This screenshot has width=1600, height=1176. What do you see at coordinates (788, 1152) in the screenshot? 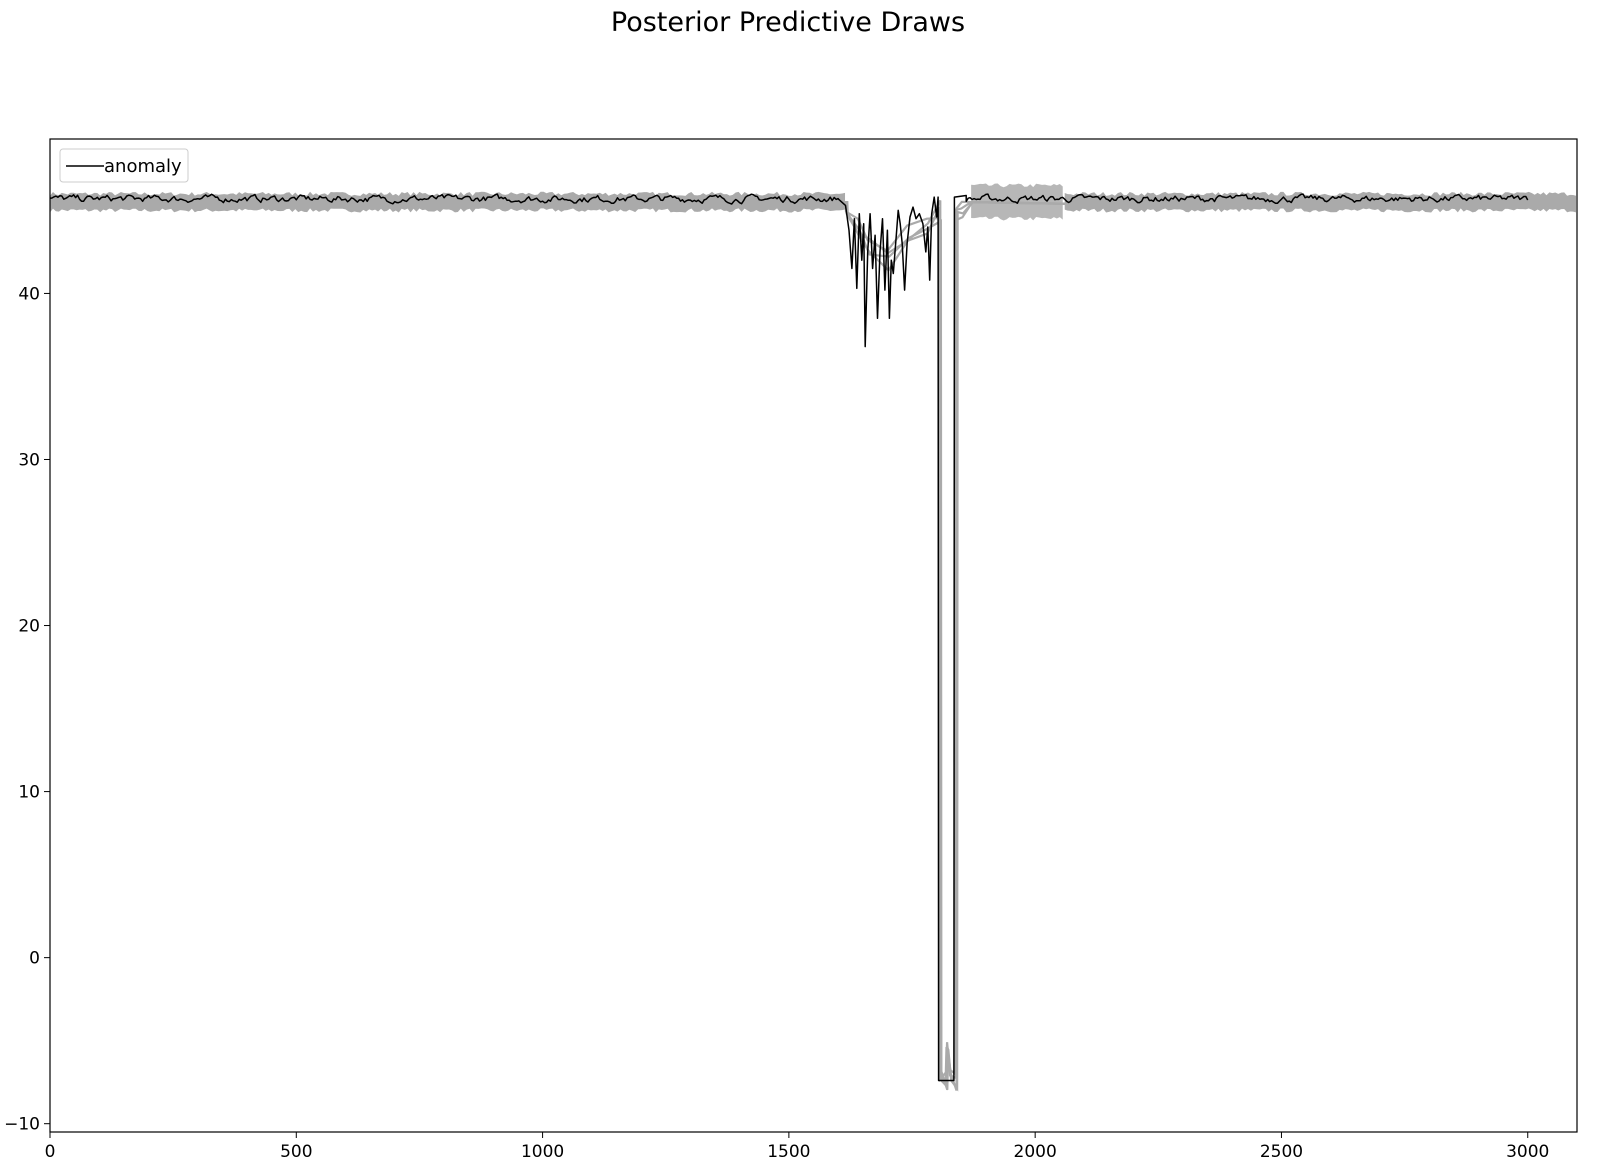
I see `x-tick-label: 1500` at bounding box center [788, 1152].